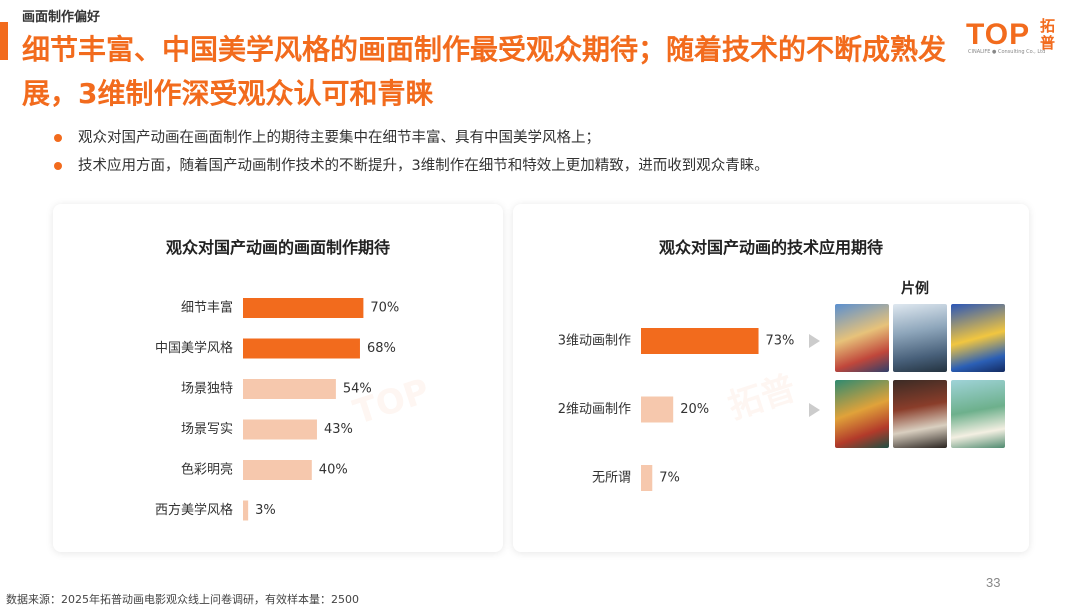 This screenshot has width=1080, height=610. I want to click on category-label: 西方美学风格, so click(194, 510).